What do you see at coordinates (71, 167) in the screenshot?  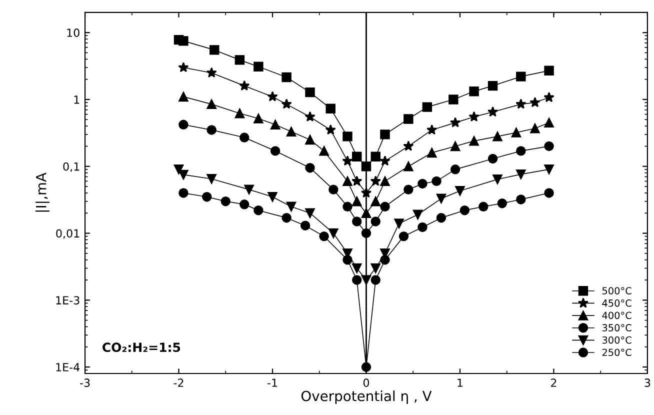 I see `y-tick-label: 0,1` at bounding box center [71, 167].